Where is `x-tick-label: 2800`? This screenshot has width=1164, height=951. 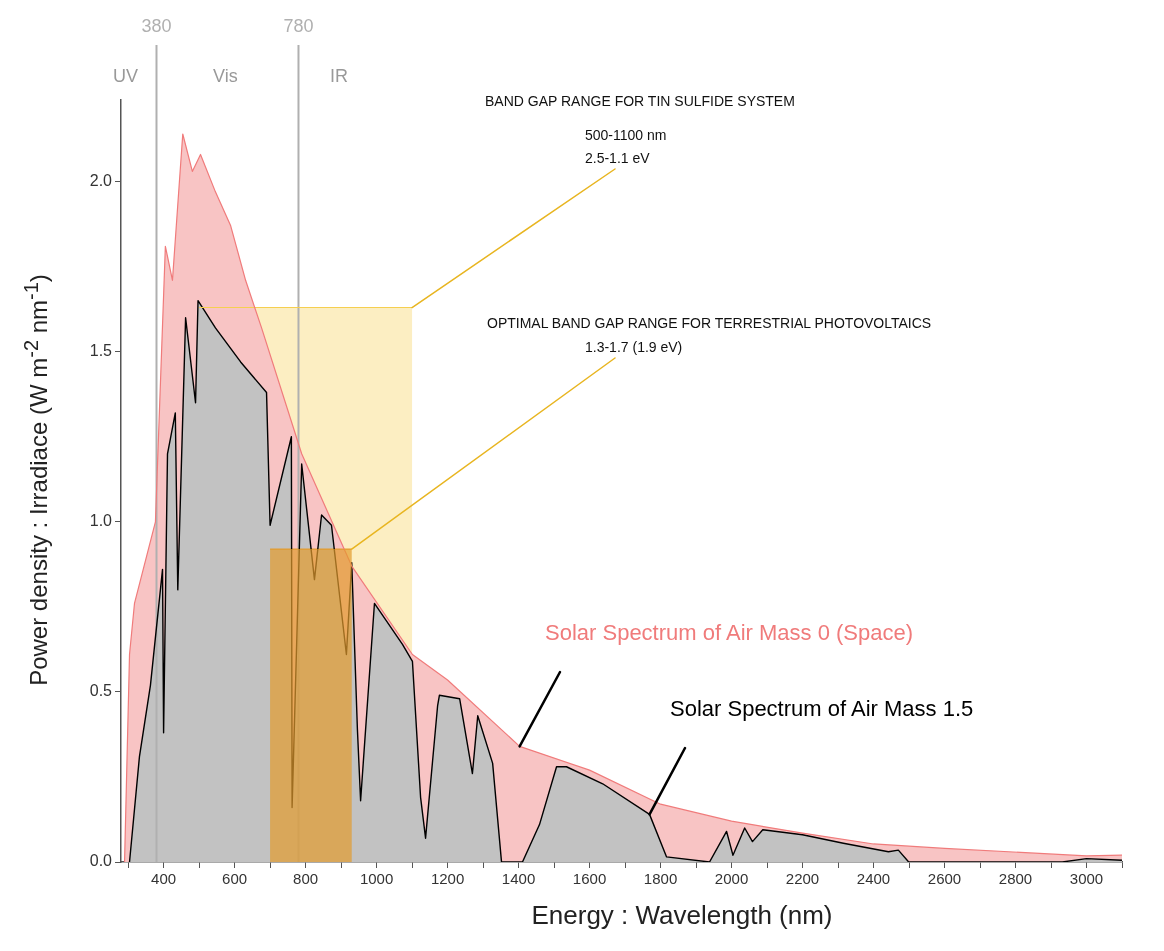
x-tick-label: 2800 is located at coordinates (1015, 879).